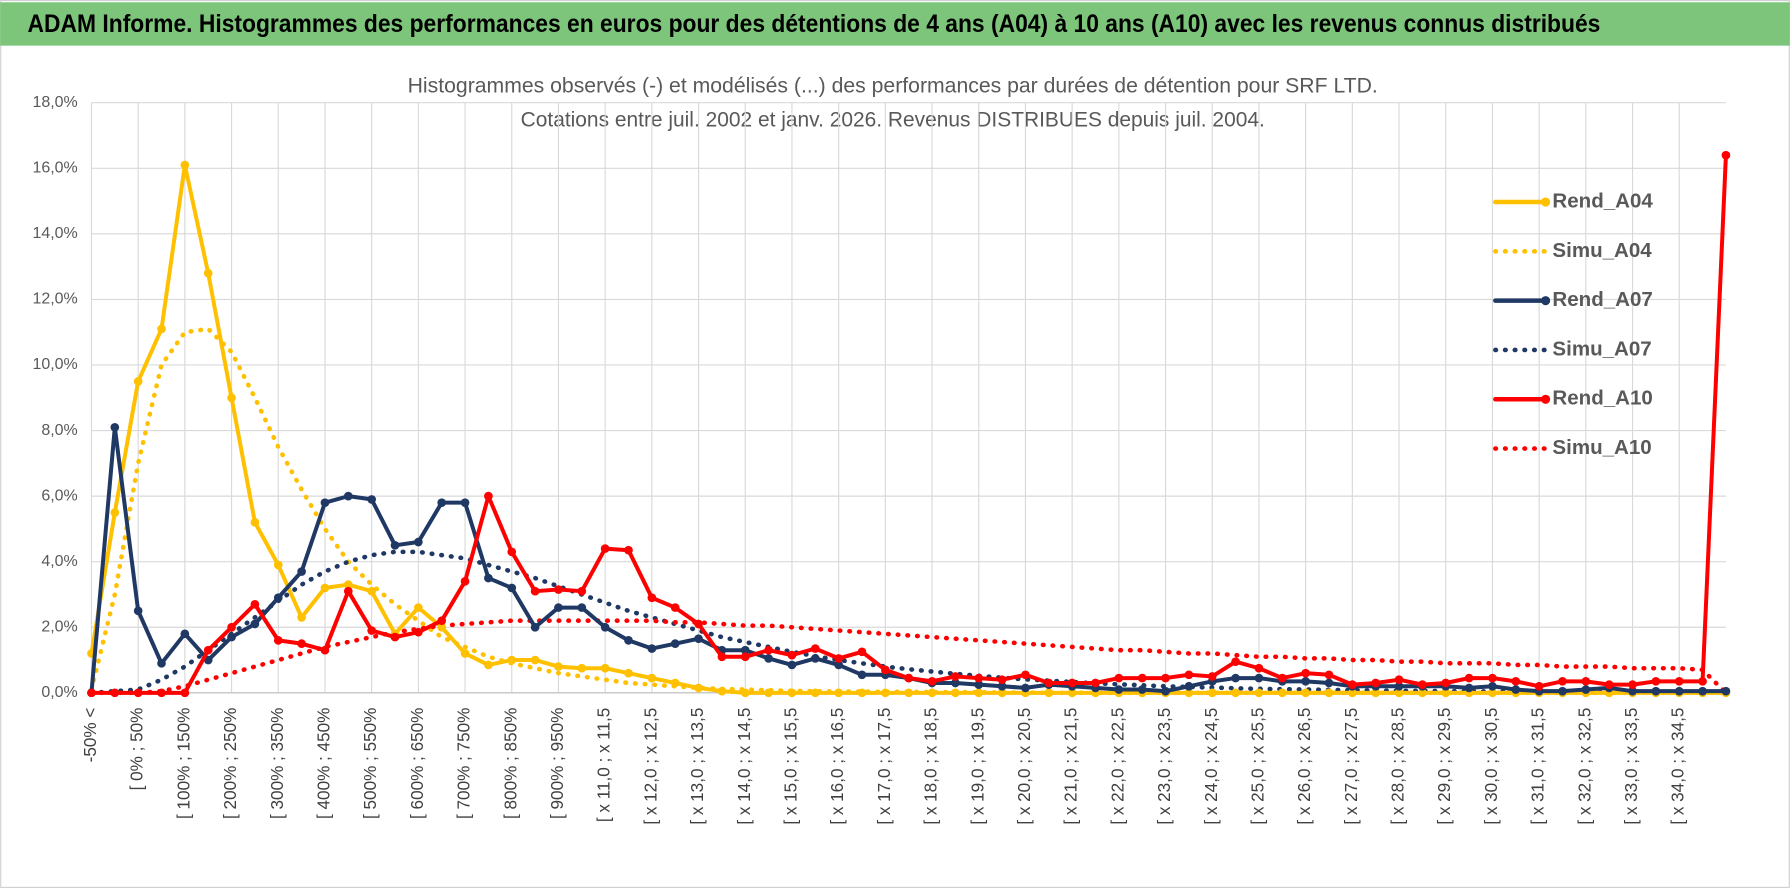 The height and width of the screenshot is (888, 1790). Describe the element at coordinates (510, 763) in the screenshot. I see `x-tick-label: [ 800% ; 850%` at that location.